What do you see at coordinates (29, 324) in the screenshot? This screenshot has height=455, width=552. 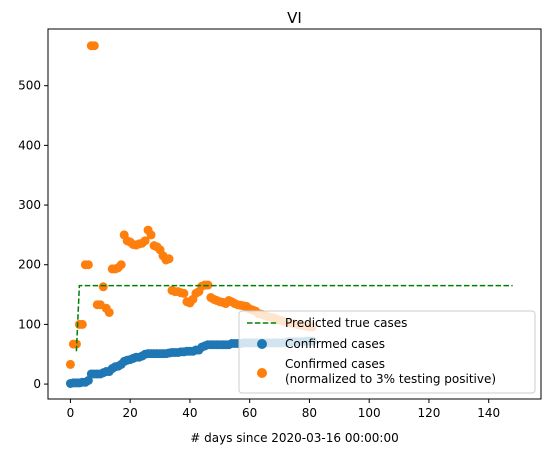 I see `y-tick-label: 100` at bounding box center [29, 324].